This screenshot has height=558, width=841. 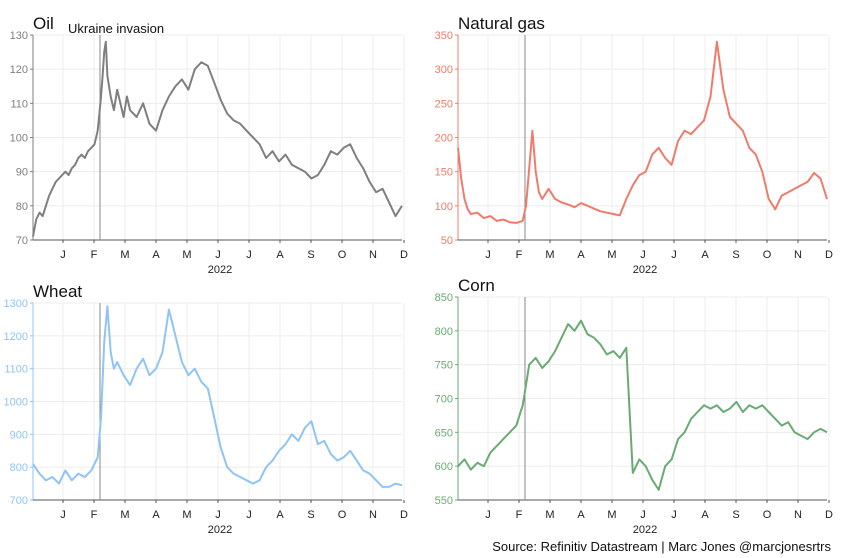 What do you see at coordinates (444, 139) in the screenshot?
I see `y-tick-label: 200` at bounding box center [444, 139].